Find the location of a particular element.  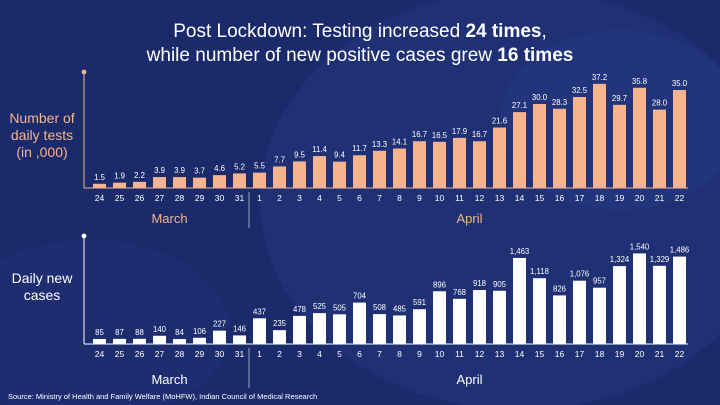

cases-value-label: 84 is located at coordinates (179, 332).